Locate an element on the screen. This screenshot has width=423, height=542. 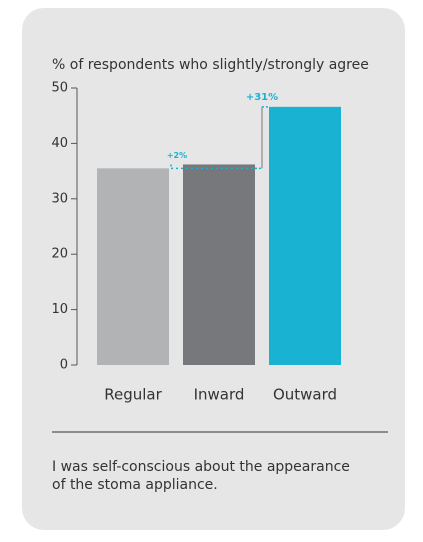
y-tick-label: 40 is located at coordinates (59, 143).